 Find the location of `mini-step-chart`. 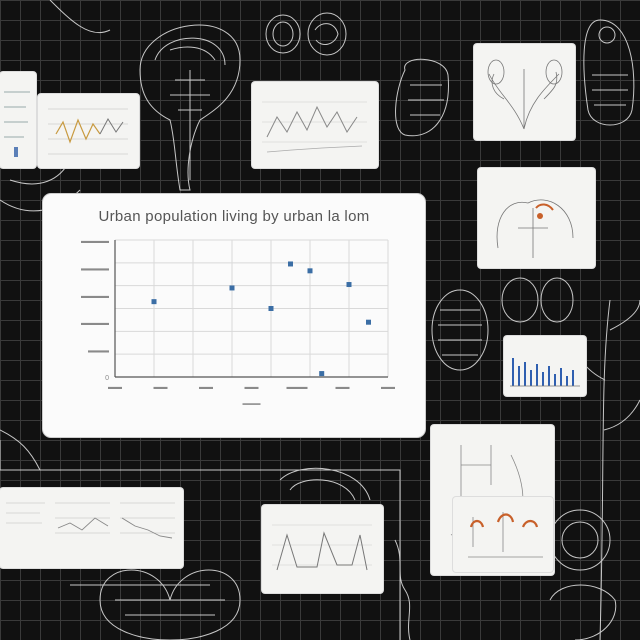

mini-step-chart is located at coordinates (322, 547).